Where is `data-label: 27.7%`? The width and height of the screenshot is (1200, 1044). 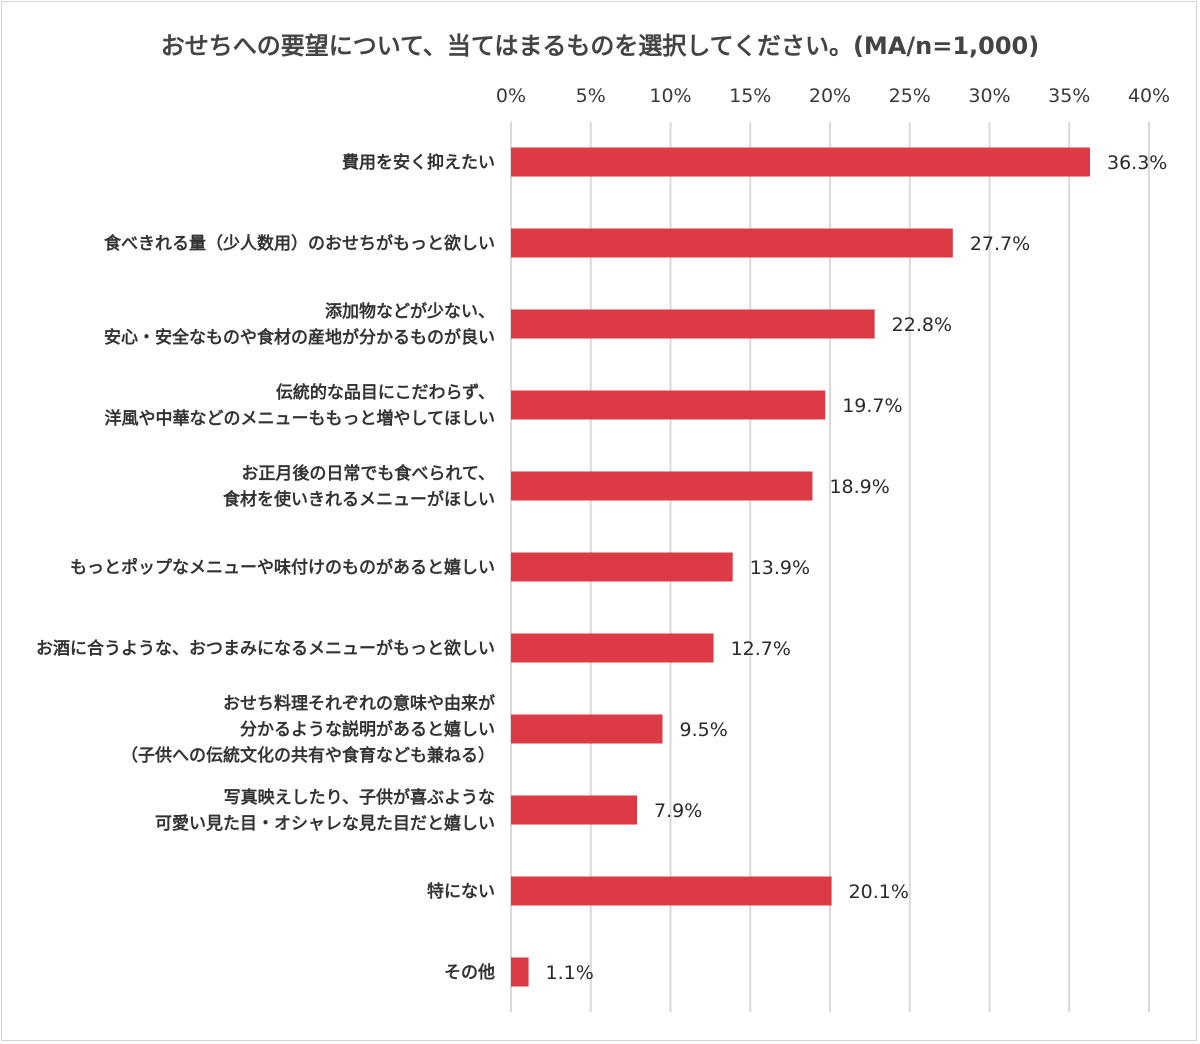 data-label: 27.7% is located at coordinates (1000, 244).